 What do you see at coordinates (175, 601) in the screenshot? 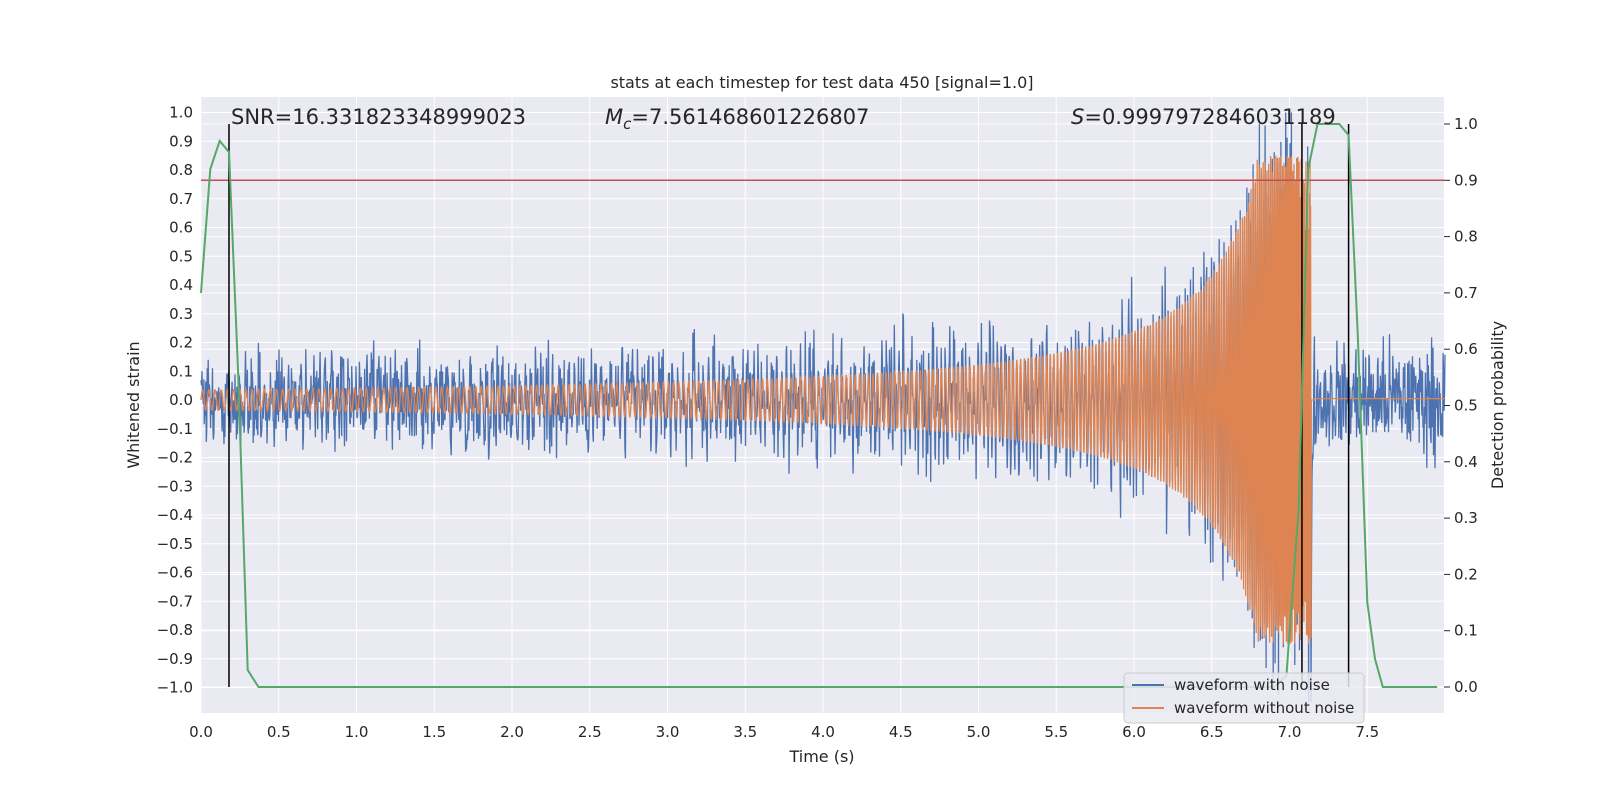
I see `y-tick-label: −0.7` at bounding box center [175, 601].